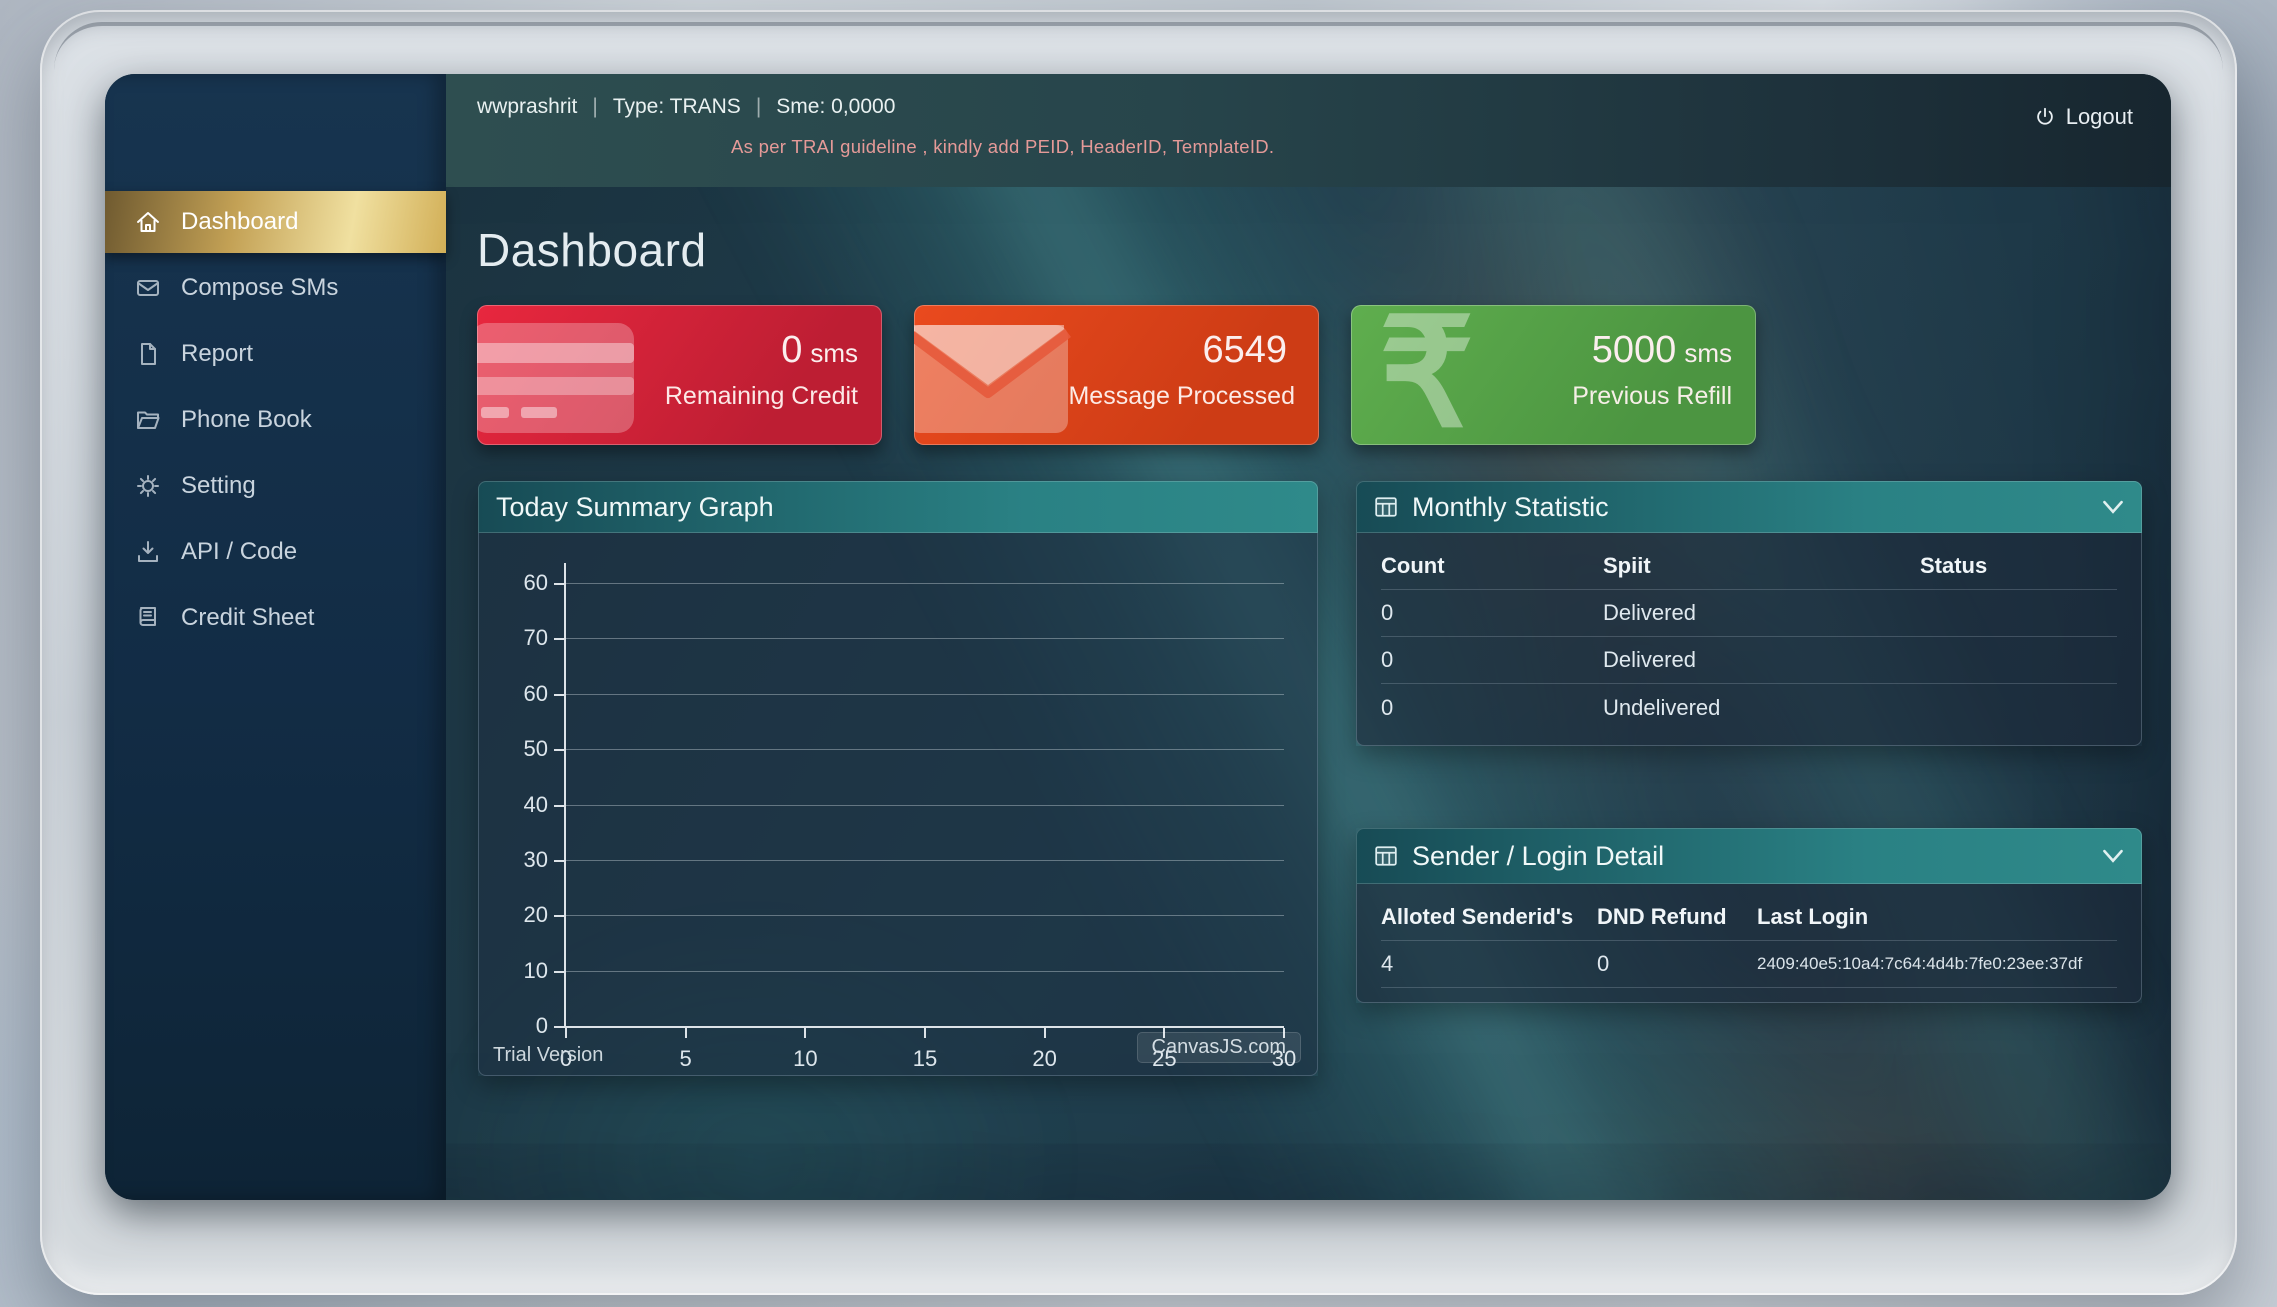  I want to click on table-row: 0 Undelivered, so click(1749, 707).